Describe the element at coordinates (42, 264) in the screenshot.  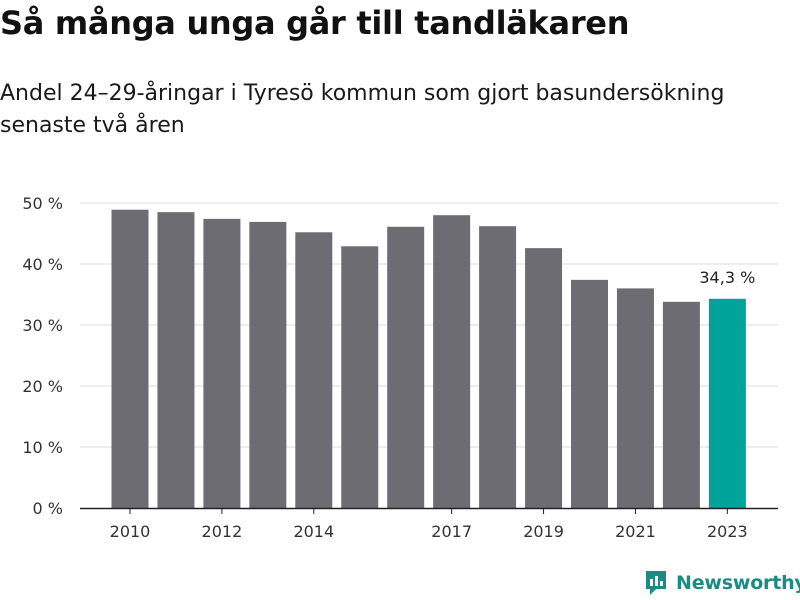
I see `y-tick-label: 40 %` at that location.